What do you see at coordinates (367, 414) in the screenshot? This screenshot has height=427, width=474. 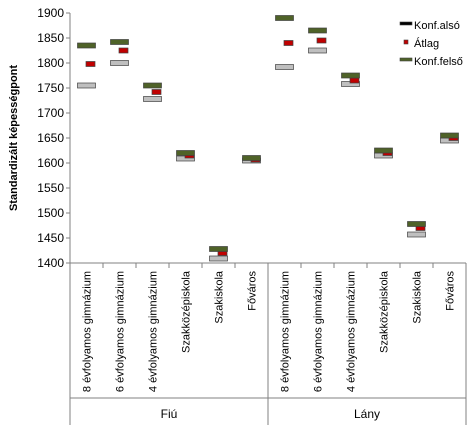 I see `group-label: Lány` at bounding box center [367, 414].